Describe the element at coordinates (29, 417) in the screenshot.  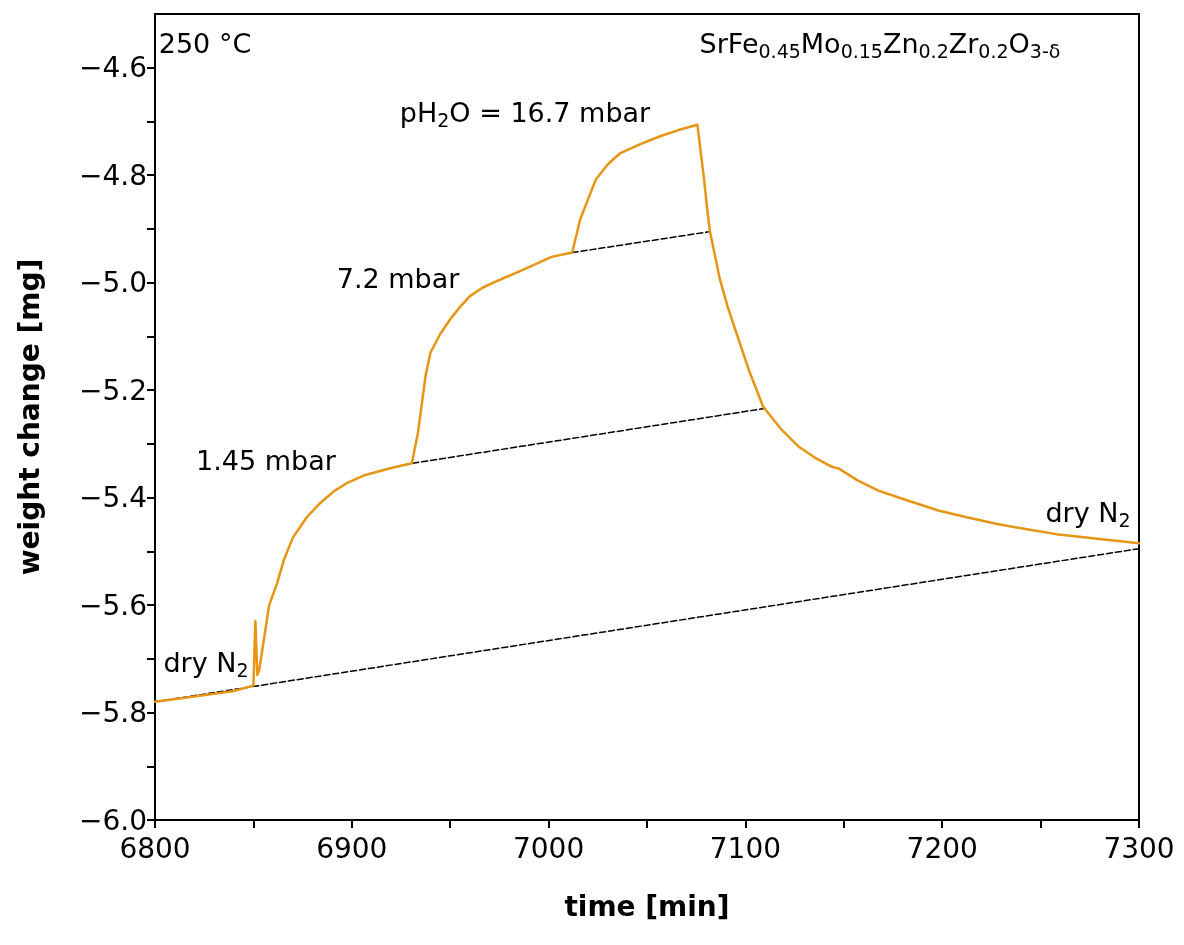
I see `y-axis-title: weight change [mg]` at that location.